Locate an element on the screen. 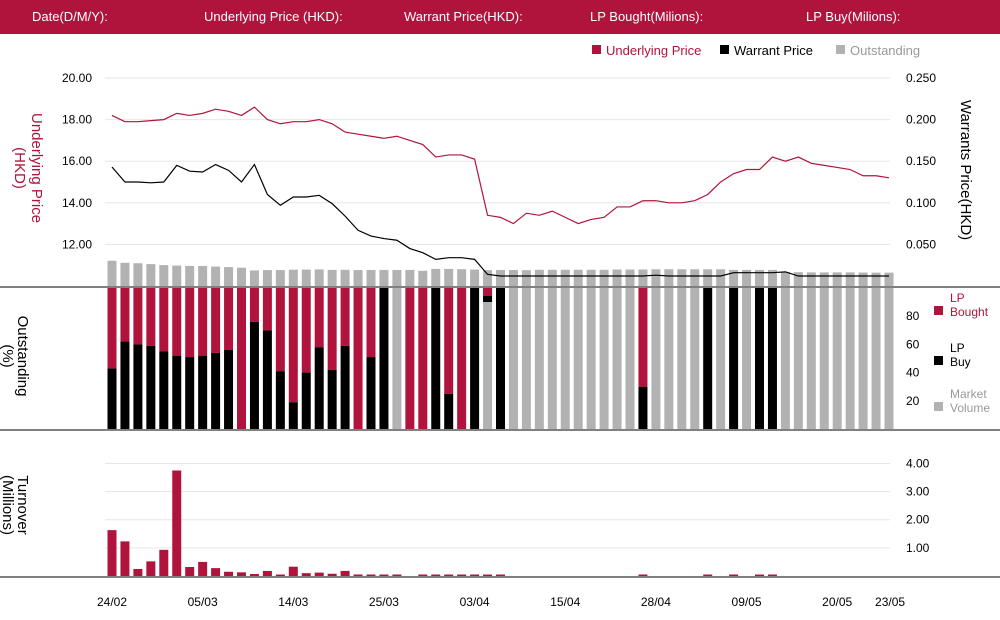  lp-axis-label: Outstanding is located at coordinates (22, 356).